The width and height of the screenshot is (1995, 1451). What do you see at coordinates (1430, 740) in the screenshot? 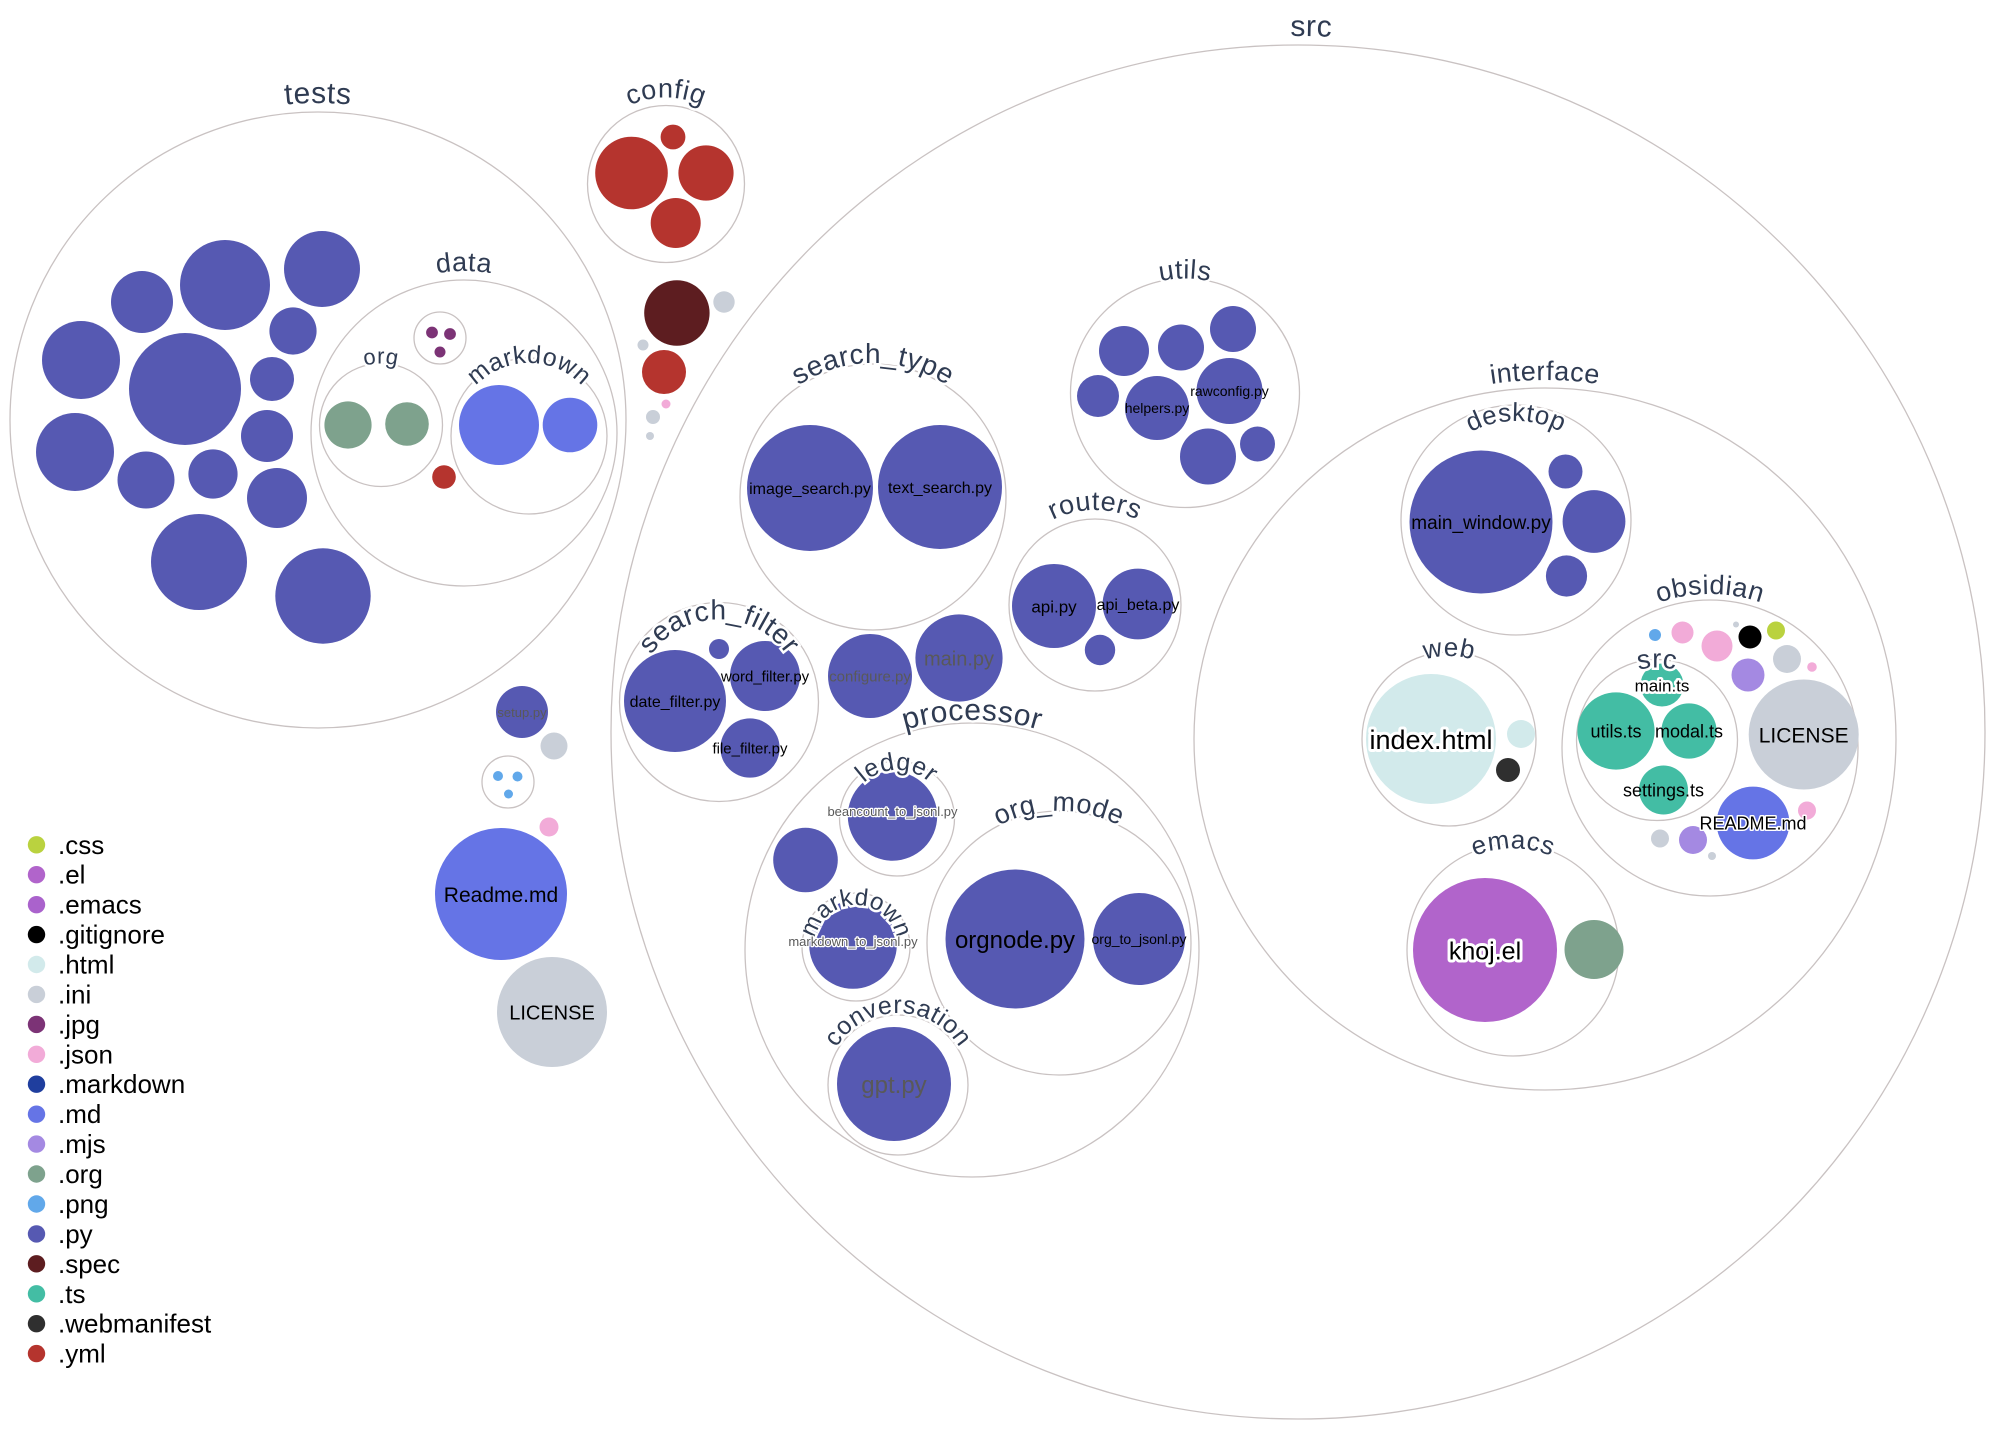
I see `svg-text: index.html` at bounding box center [1430, 740].